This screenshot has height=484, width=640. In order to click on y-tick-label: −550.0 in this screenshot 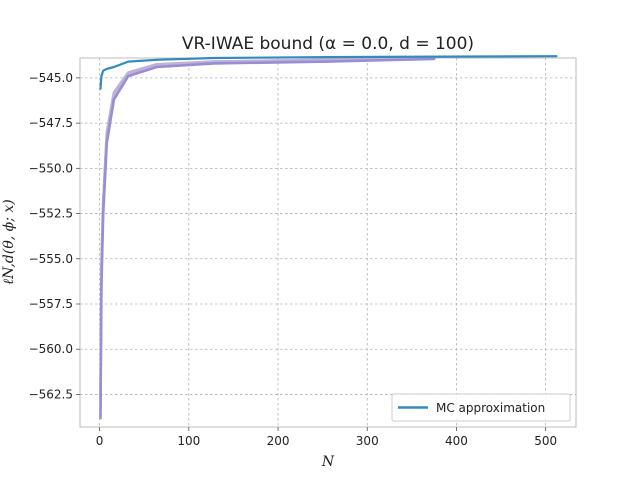, I will do `click(51, 168)`.